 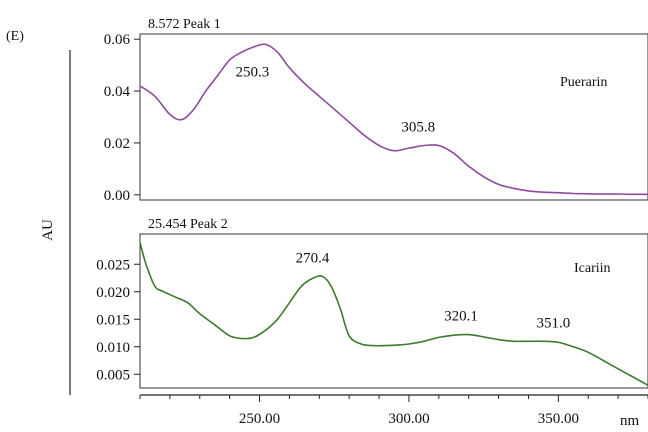 I want to click on y-tick-label-2-0: 0.005, so click(x=113, y=375).